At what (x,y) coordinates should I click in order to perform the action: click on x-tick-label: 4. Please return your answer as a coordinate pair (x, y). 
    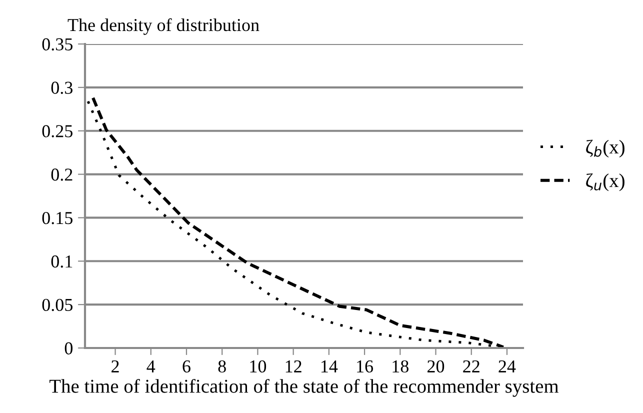
    Looking at the image, I should click on (151, 366).